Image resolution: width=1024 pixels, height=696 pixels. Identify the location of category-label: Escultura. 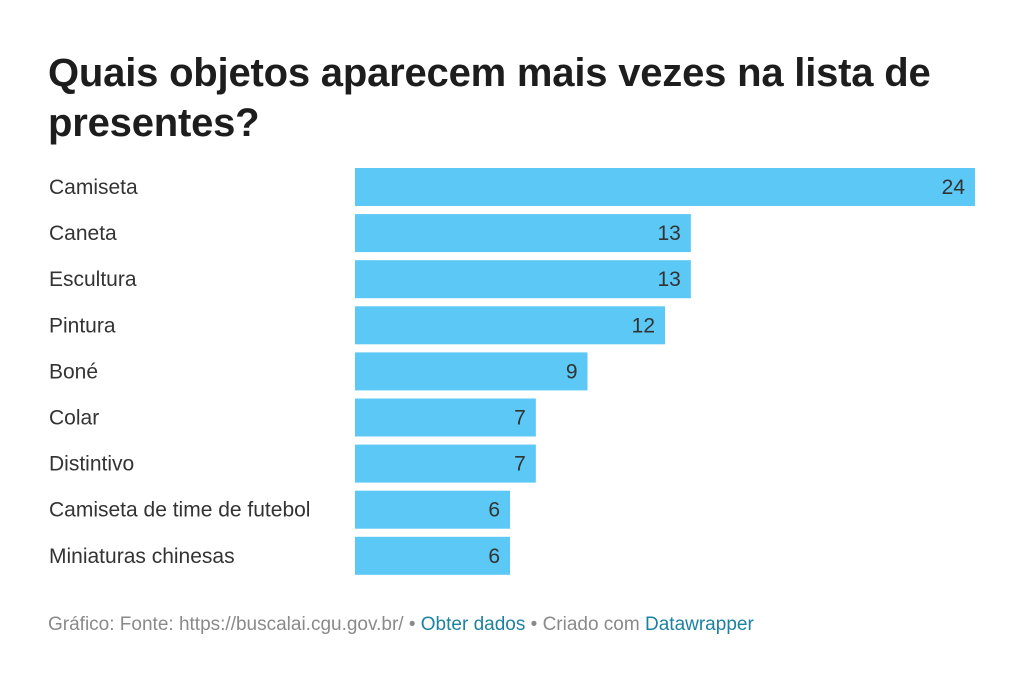
(93, 279).